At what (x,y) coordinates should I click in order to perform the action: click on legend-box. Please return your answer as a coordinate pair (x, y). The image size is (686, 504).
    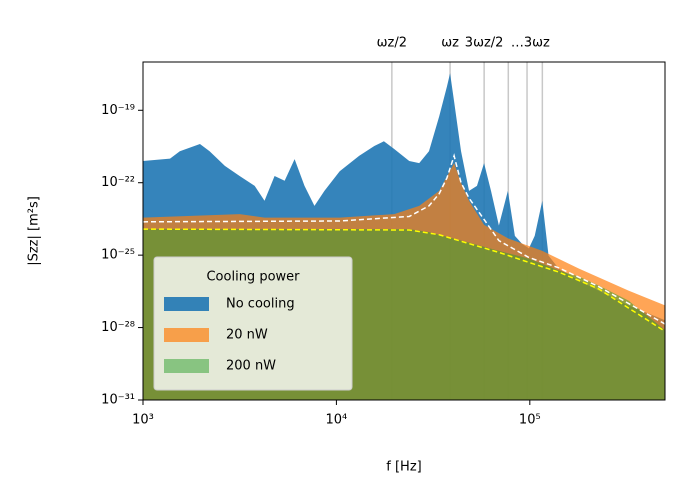
    Looking at the image, I should click on (253, 323).